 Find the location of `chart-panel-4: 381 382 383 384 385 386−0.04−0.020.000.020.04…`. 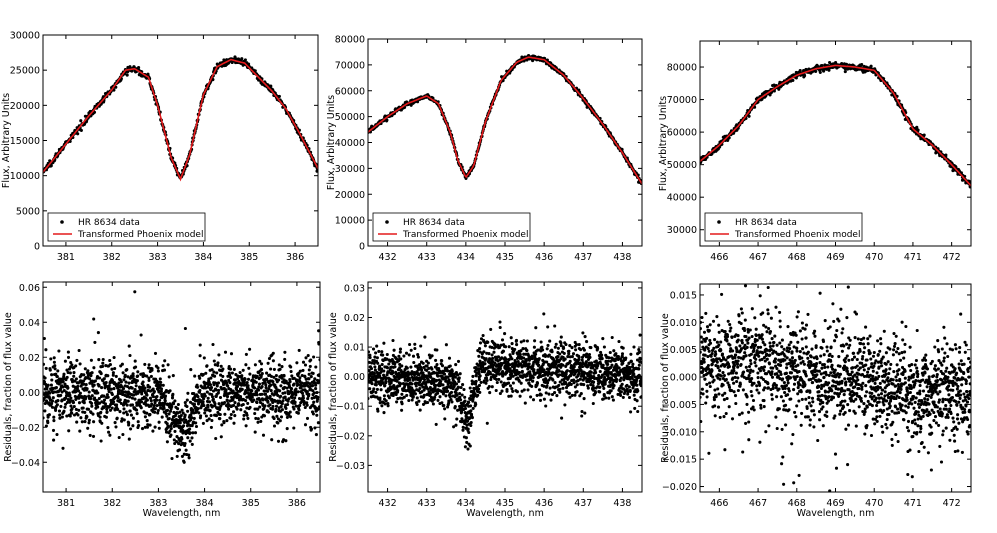

chart-panel-4: 381 382 383 384 385 386−0.04−0.020.000.020.04… is located at coordinates (162, 400).